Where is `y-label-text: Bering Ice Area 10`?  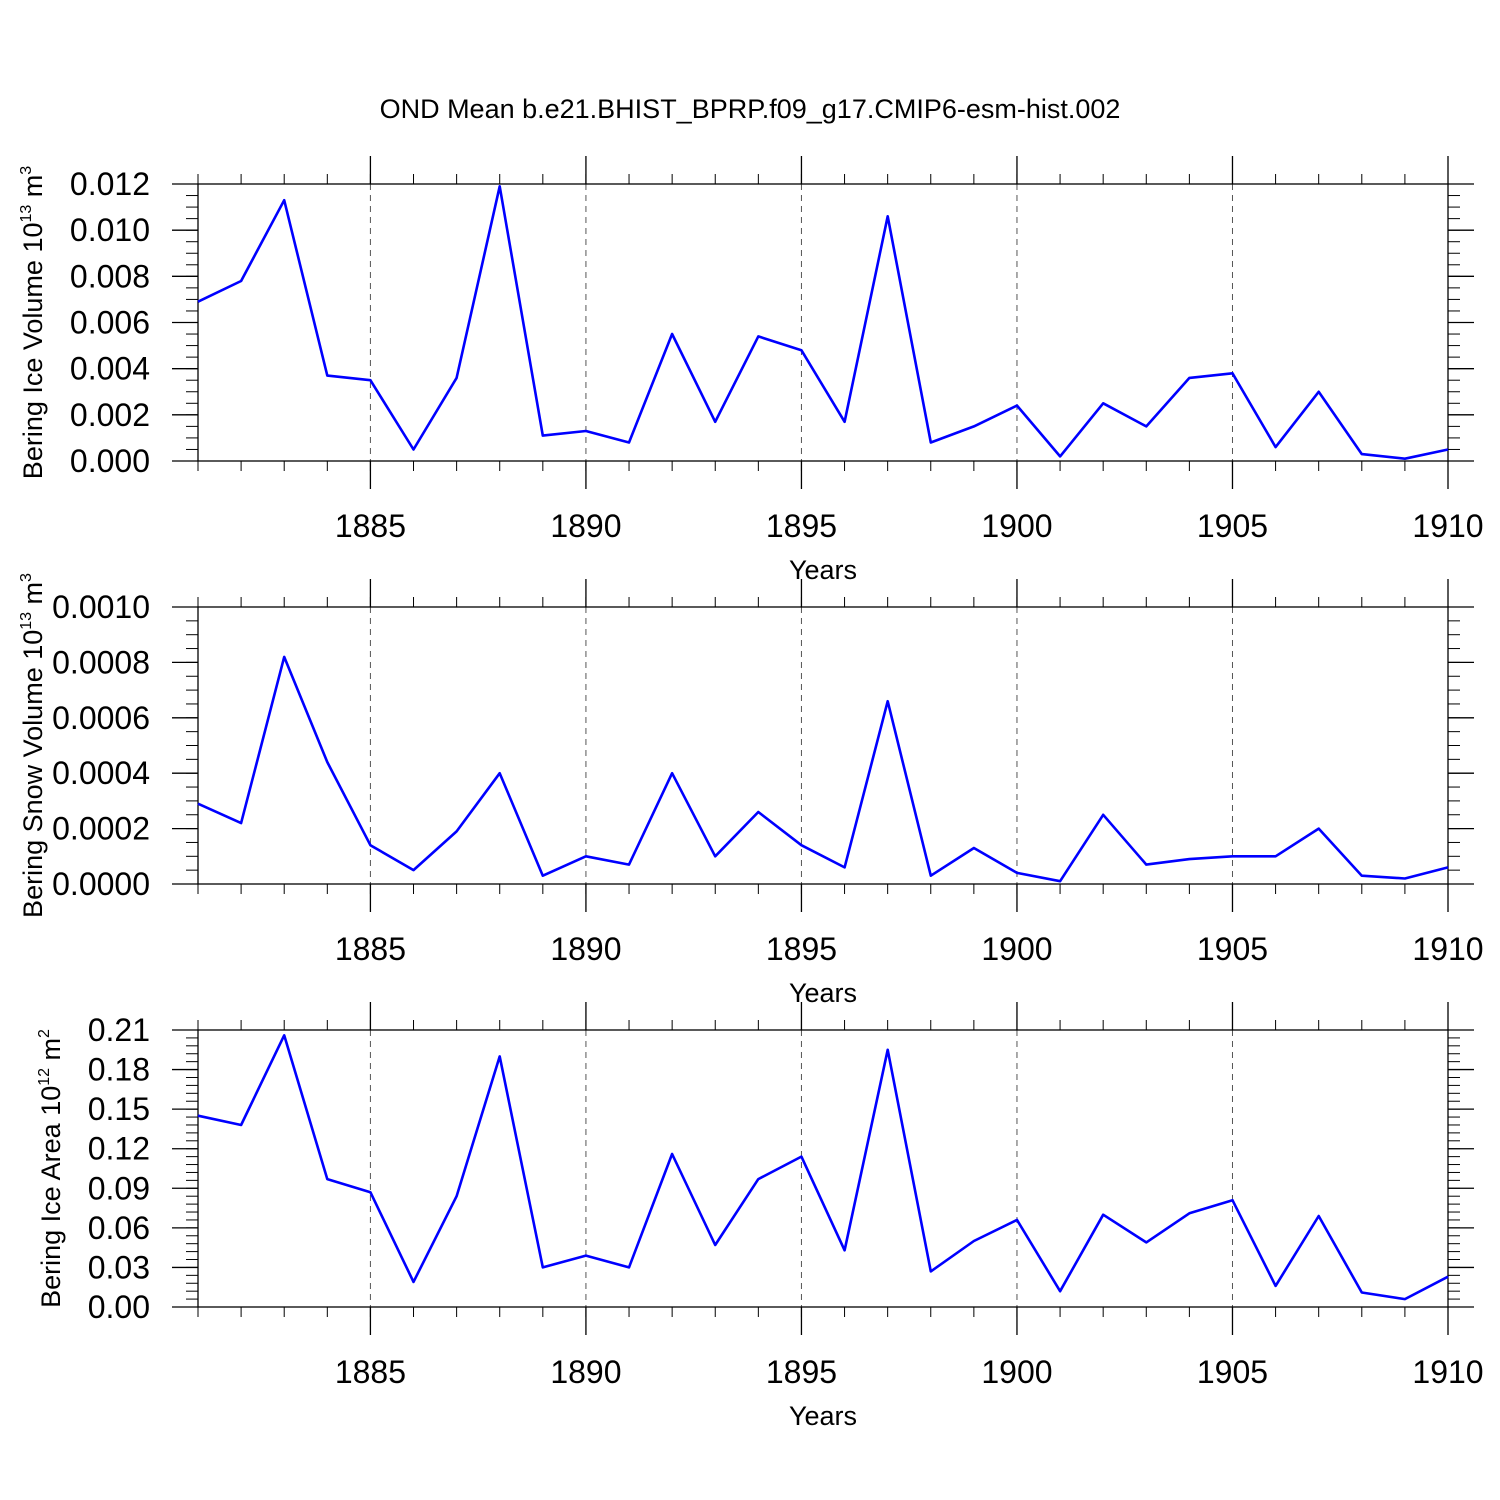
y-label-text: Bering Ice Area 10 is located at coordinates (51, 1197).